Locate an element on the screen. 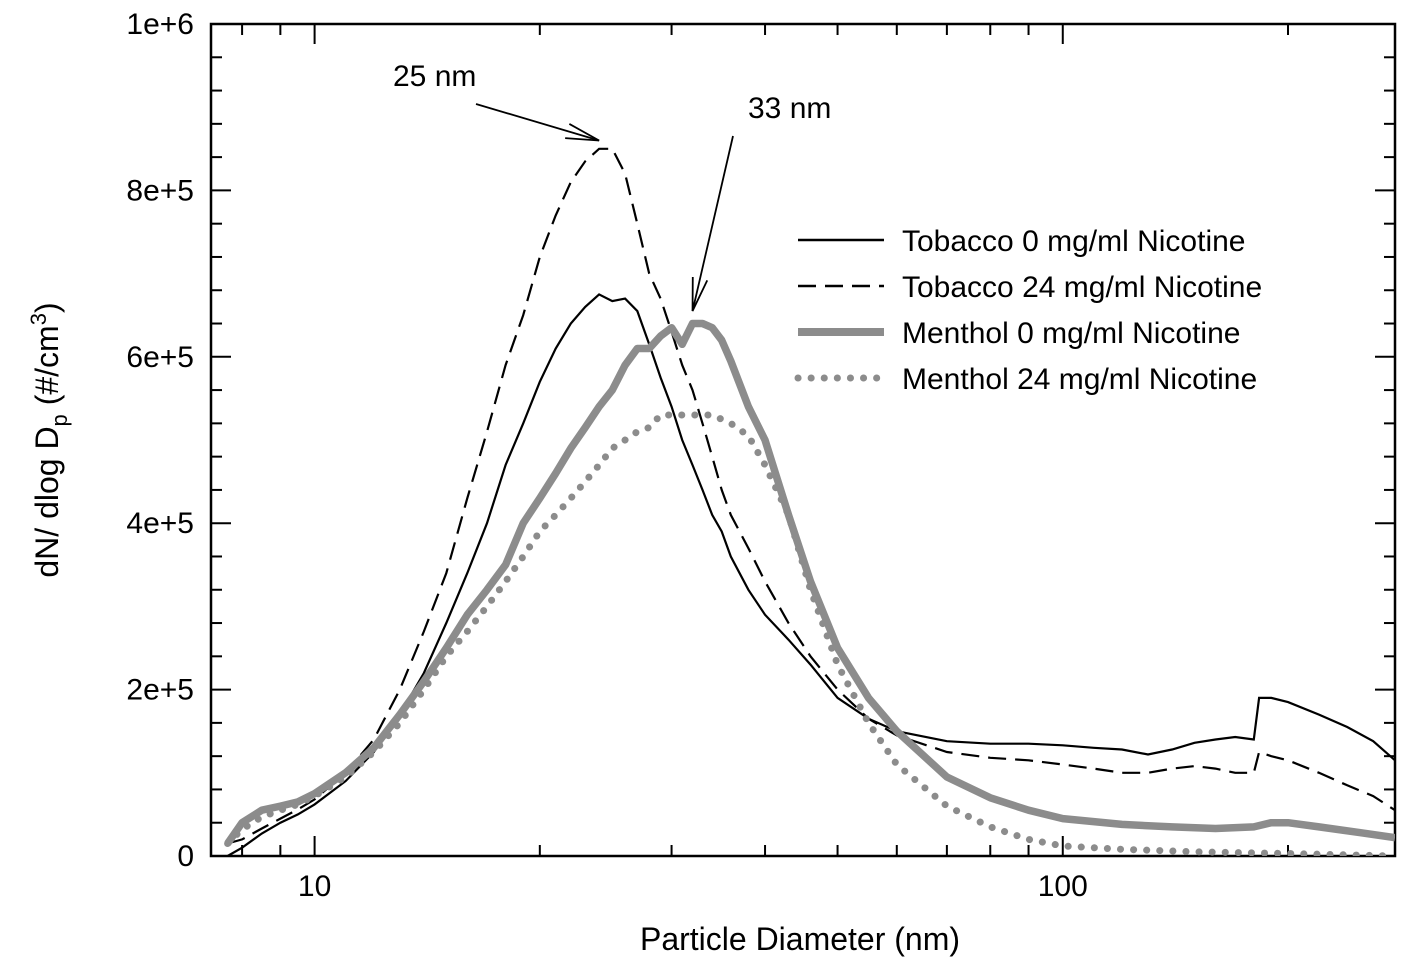 This screenshot has height=958, width=1406. y-axis-title-unit: (#/cm is located at coordinates (47, 369).